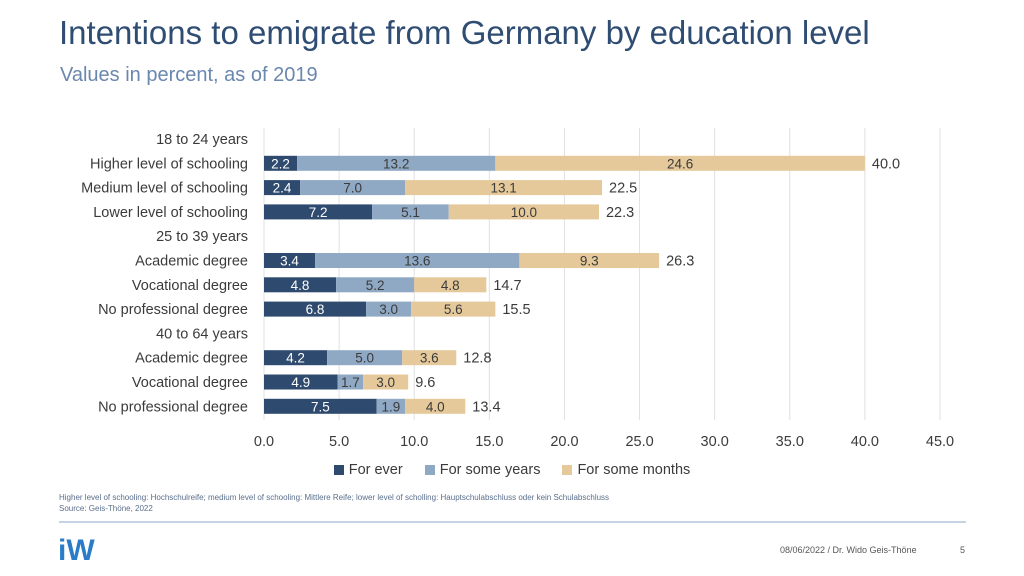 This screenshot has width=1024, height=576. I want to click on total-label: 9.6, so click(425, 383).